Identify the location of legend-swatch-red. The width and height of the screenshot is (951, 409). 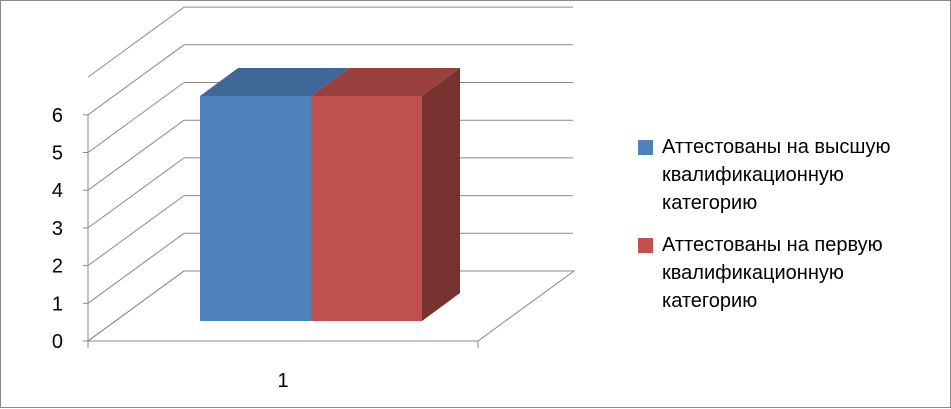
(645, 245).